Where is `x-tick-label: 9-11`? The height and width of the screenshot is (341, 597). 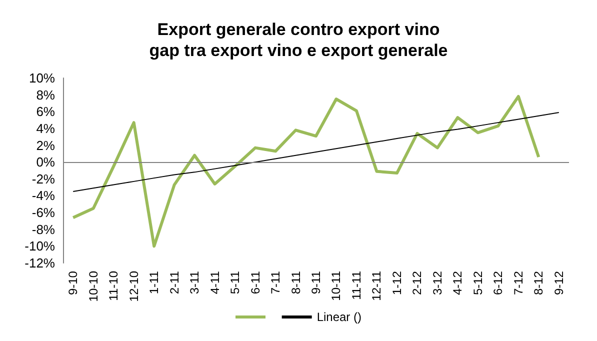
x-tick-label: 9-11 is located at coordinates (316, 282).